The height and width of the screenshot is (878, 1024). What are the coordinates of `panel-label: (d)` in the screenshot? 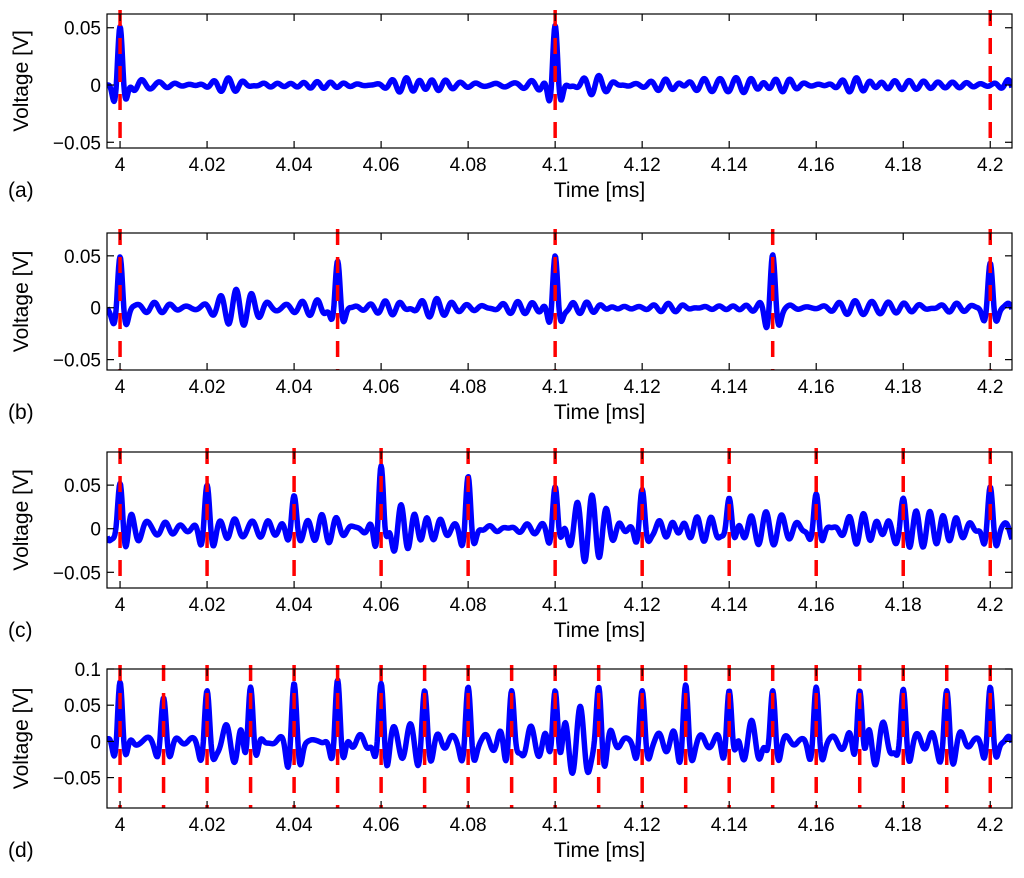 It's located at (21, 850).